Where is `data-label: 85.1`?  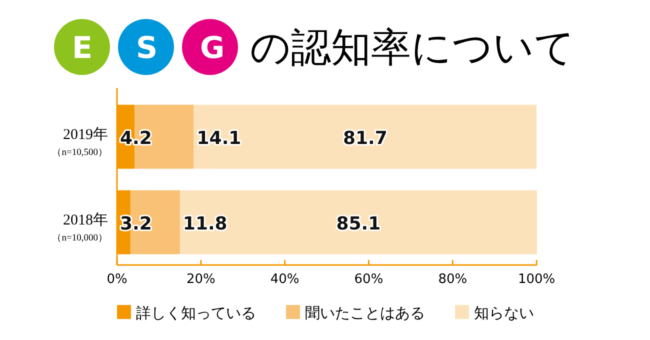 data-label: 85.1 is located at coordinates (358, 223).